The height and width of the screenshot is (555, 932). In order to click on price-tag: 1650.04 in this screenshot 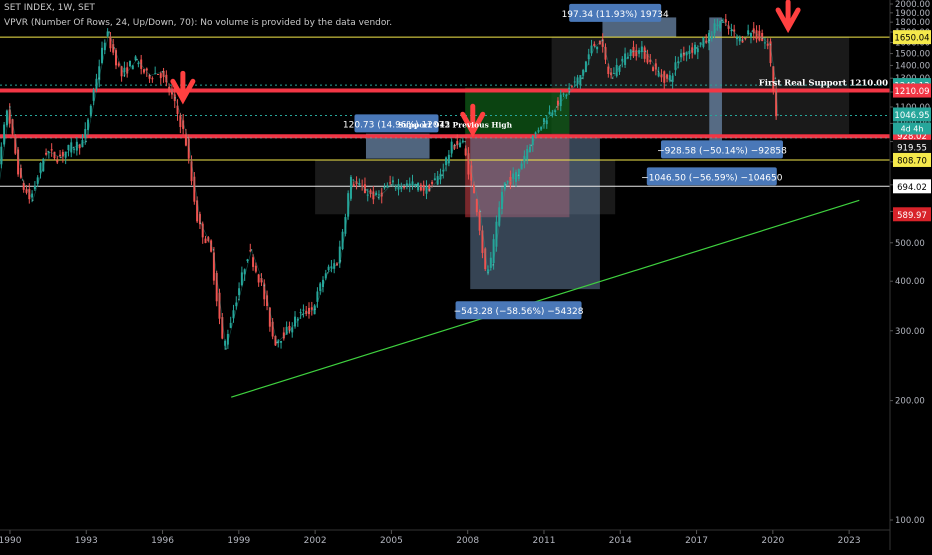, I will do `click(912, 37)`.